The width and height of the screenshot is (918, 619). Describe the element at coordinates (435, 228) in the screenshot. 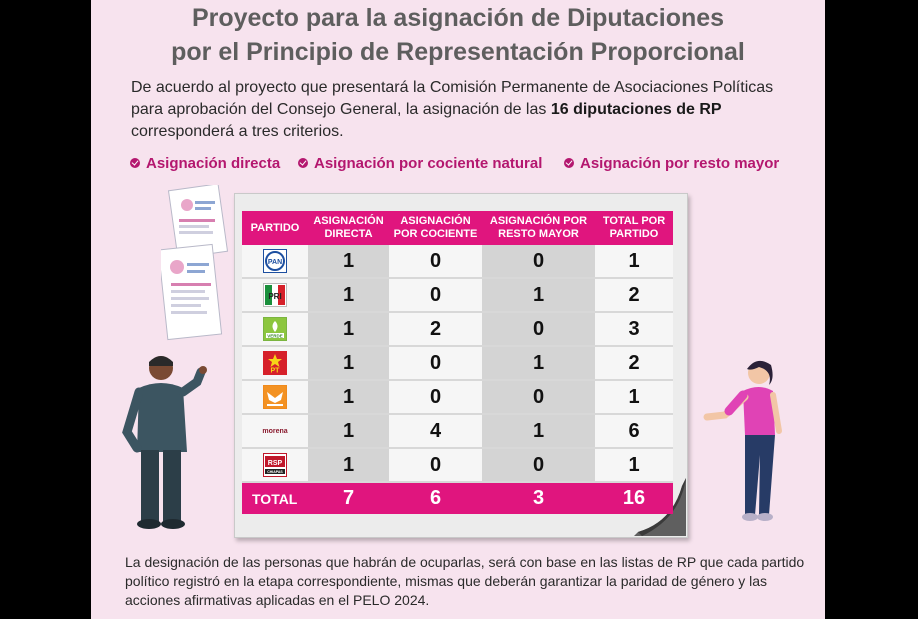

I see `header-cociente: ASIGNACIÓN POR COCIENTE` at that location.